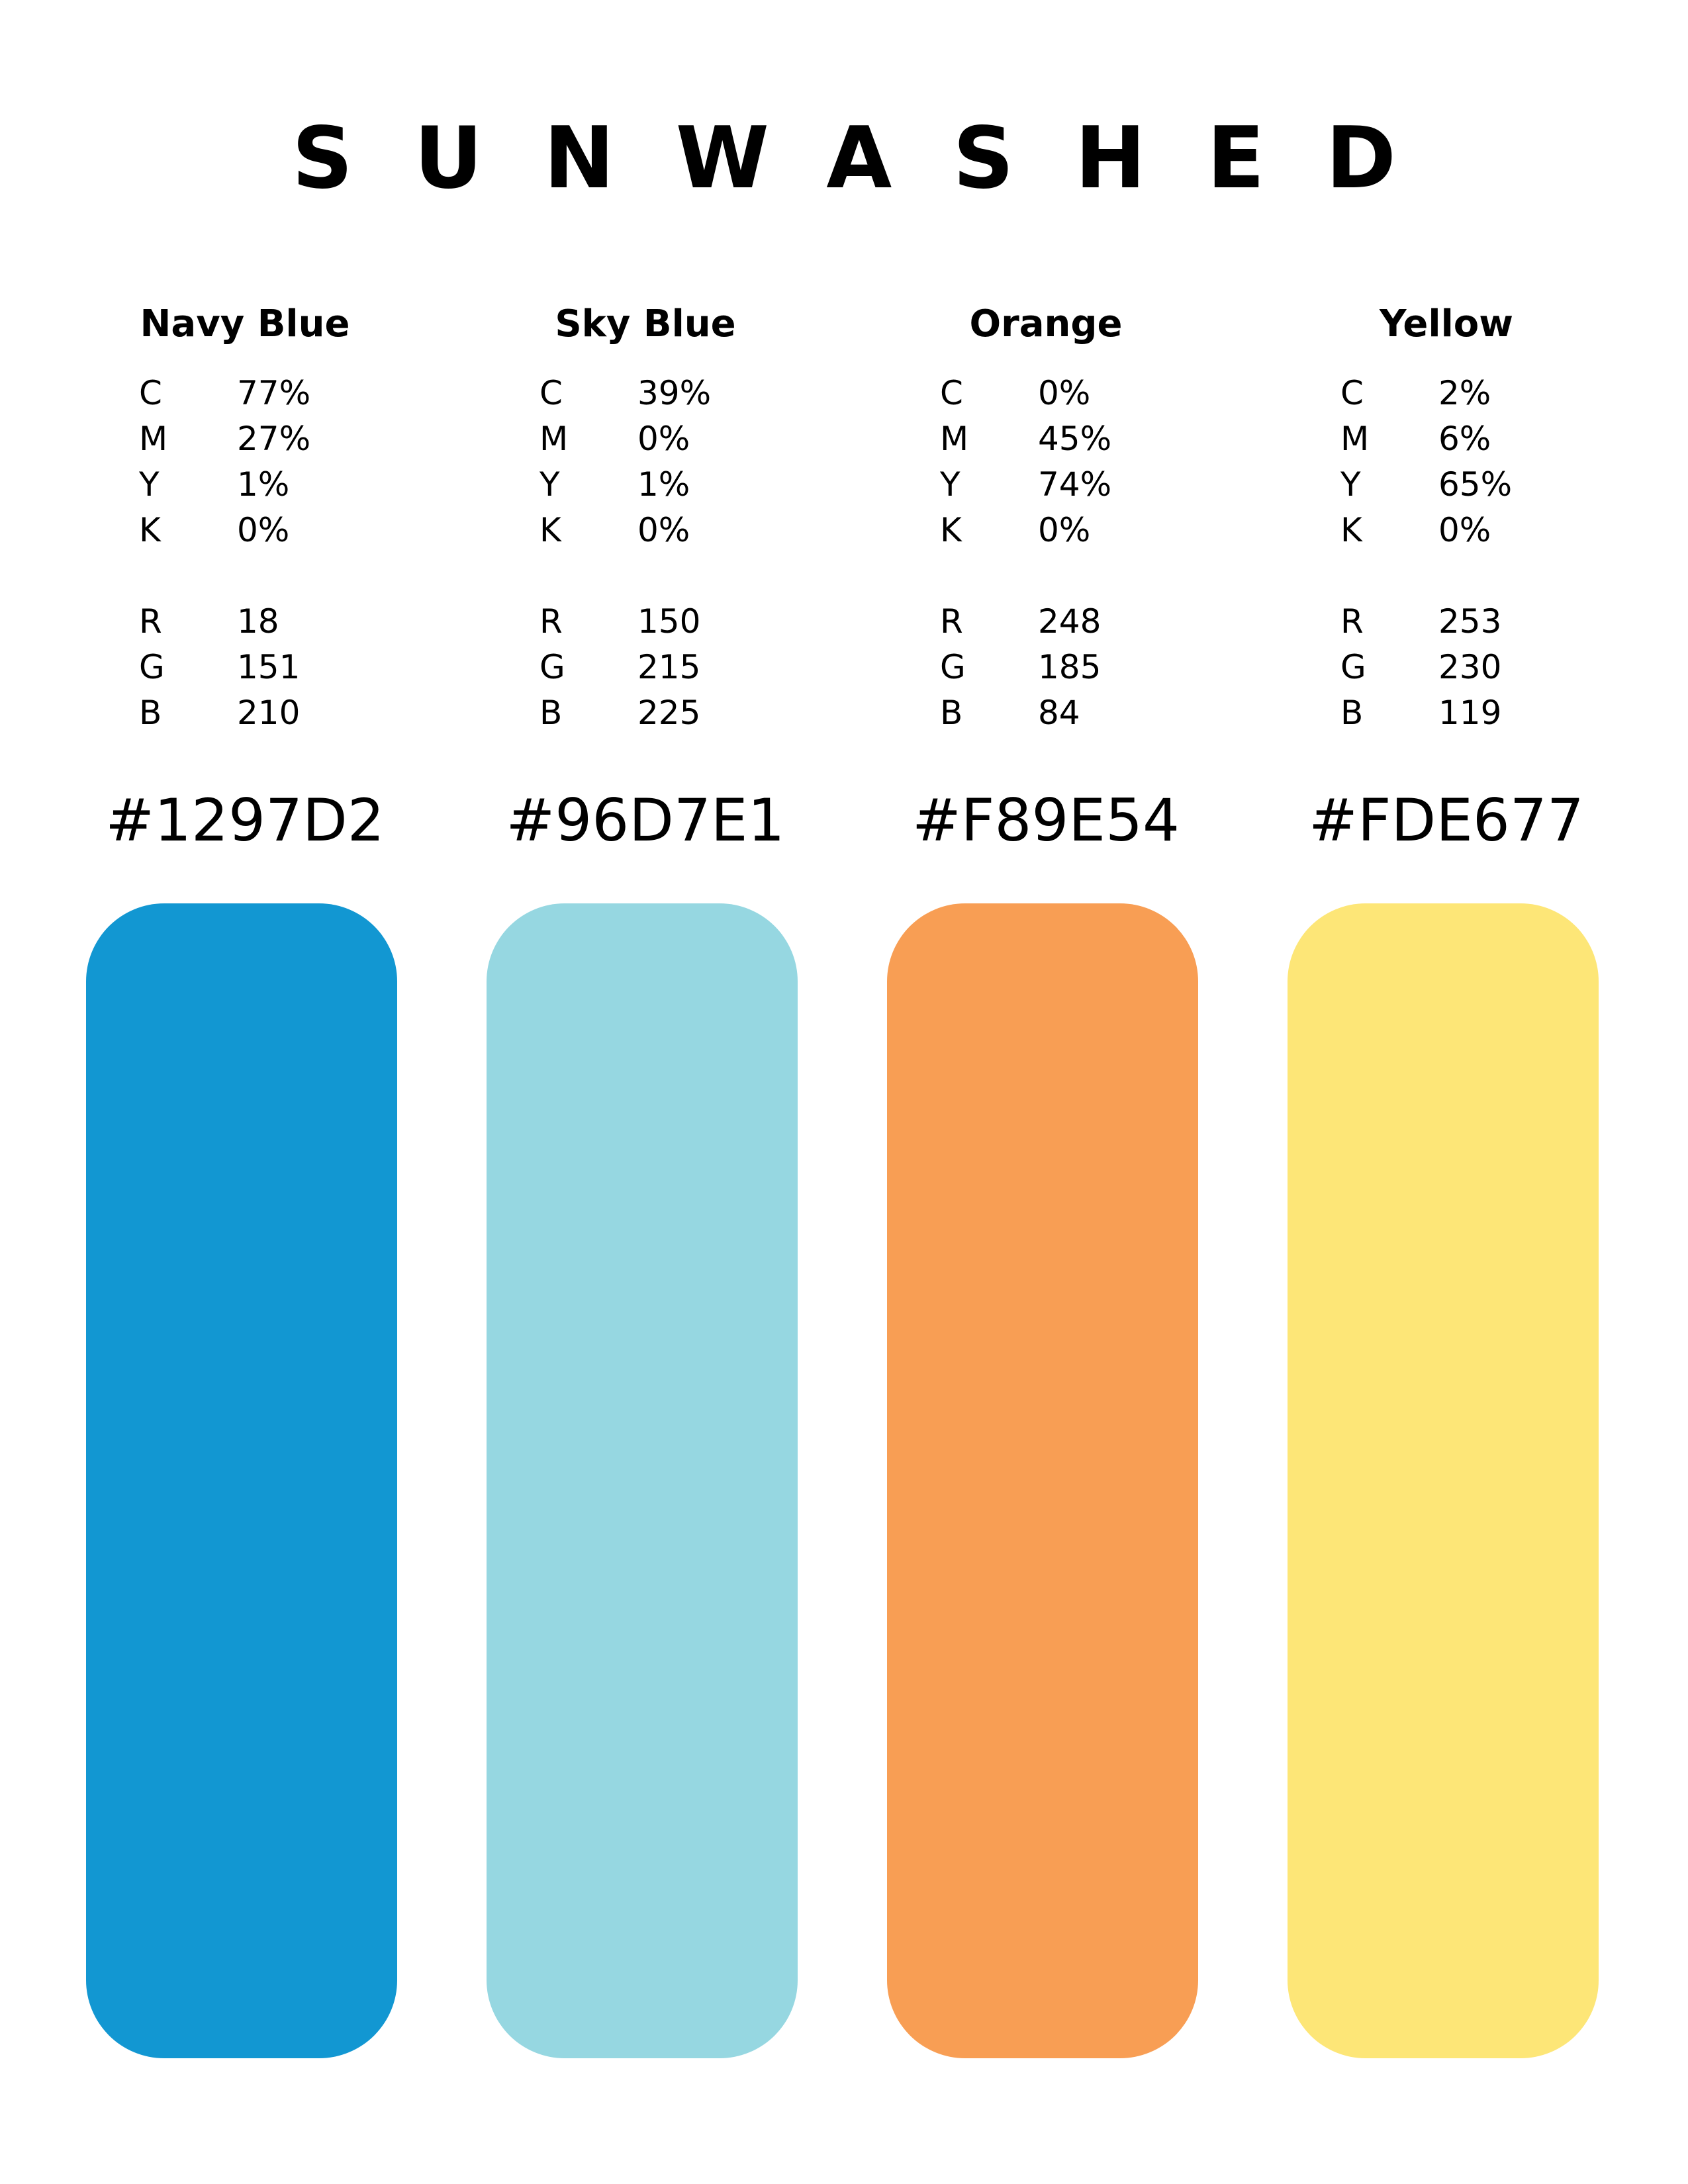 This screenshot has height=2184, width=1688. I want to click on color-name: Yellow, so click(1446, 323).